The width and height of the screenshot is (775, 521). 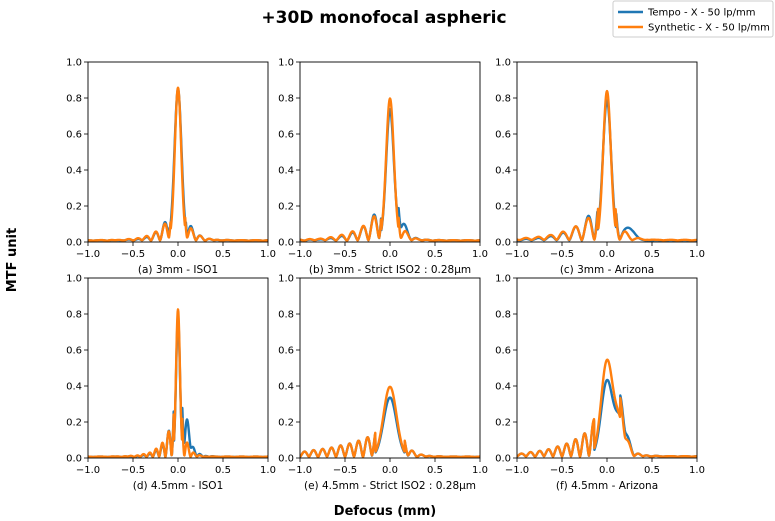 I want to click on y-axis-label: MTF unit, so click(x=12, y=260).